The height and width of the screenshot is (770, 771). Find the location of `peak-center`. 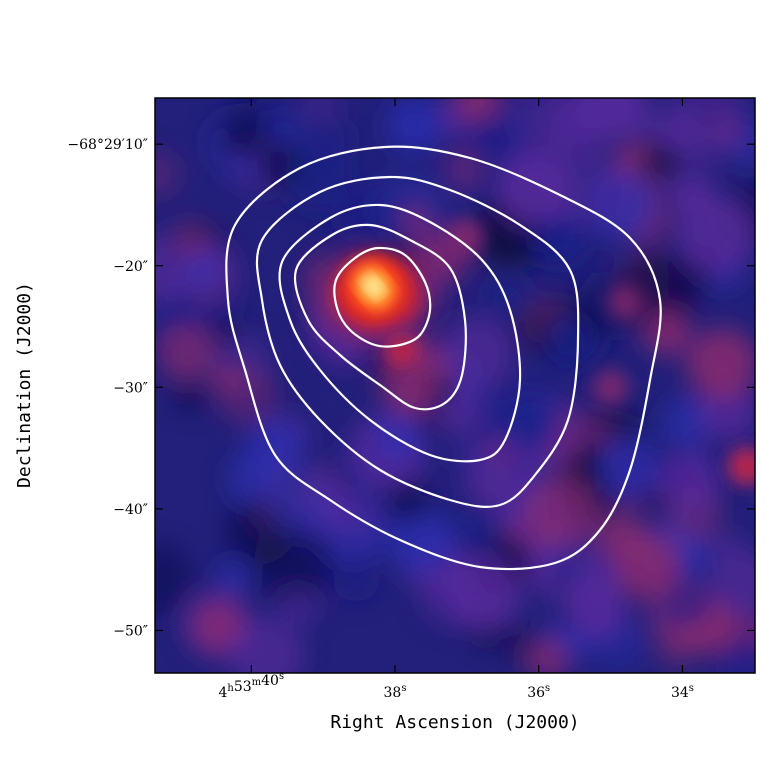

peak-center is located at coordinates (373, 286).